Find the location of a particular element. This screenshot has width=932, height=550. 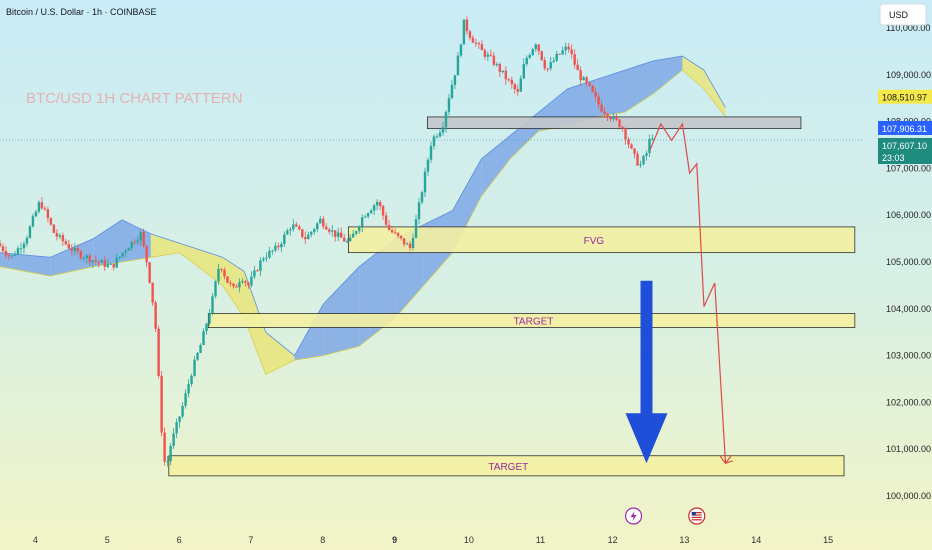

time-axis: 4 5 6 7 8 9 10 11 12 13 14 15 is located at coordinates (433, 540).